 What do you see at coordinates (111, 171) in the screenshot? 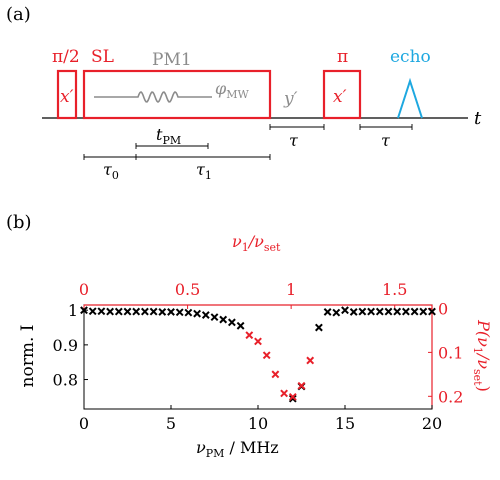
I see `tau0-label: τ0` at bounding box center [111, 171].